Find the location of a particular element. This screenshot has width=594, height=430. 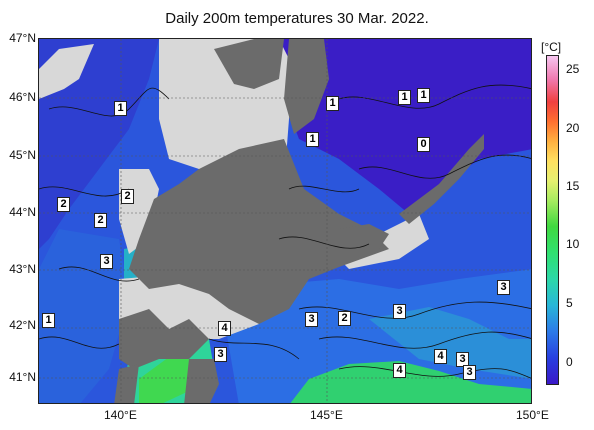

colorbar-tick-5: 5 is located at coordinates (569, 303).